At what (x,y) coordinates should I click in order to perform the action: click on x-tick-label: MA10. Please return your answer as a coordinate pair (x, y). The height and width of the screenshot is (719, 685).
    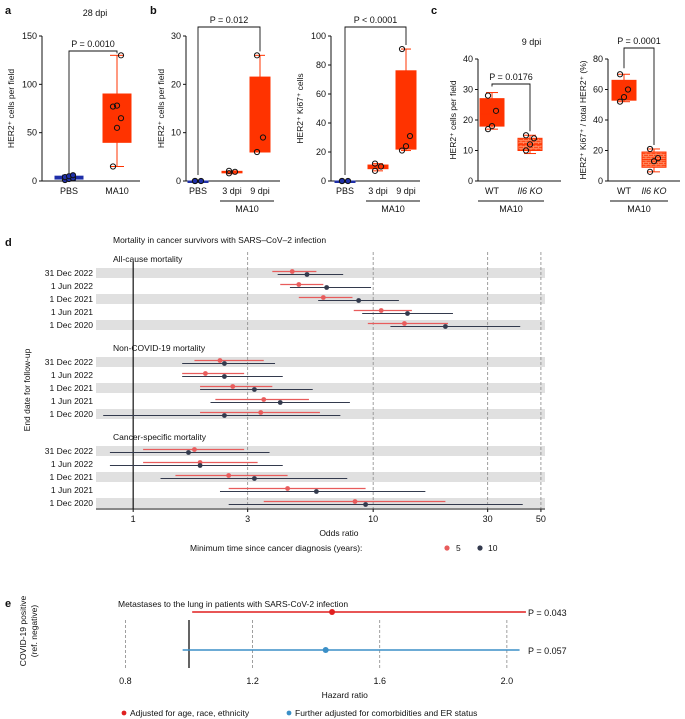
    Looking at the image, I should click on (117, 191).